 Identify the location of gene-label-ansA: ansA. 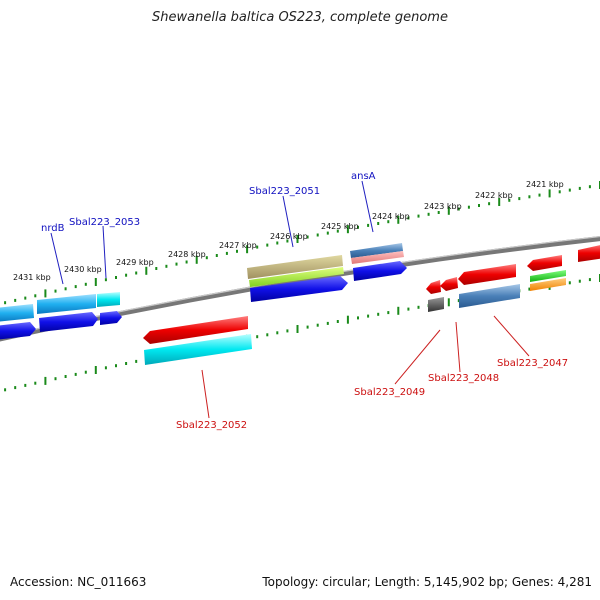
(363, 176).